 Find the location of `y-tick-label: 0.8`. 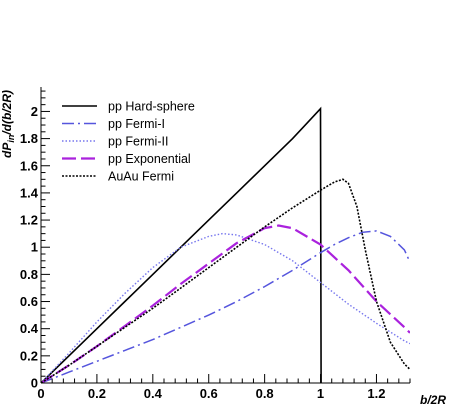

y-tick-label: 0.8 is located at coordinates (29, 274).